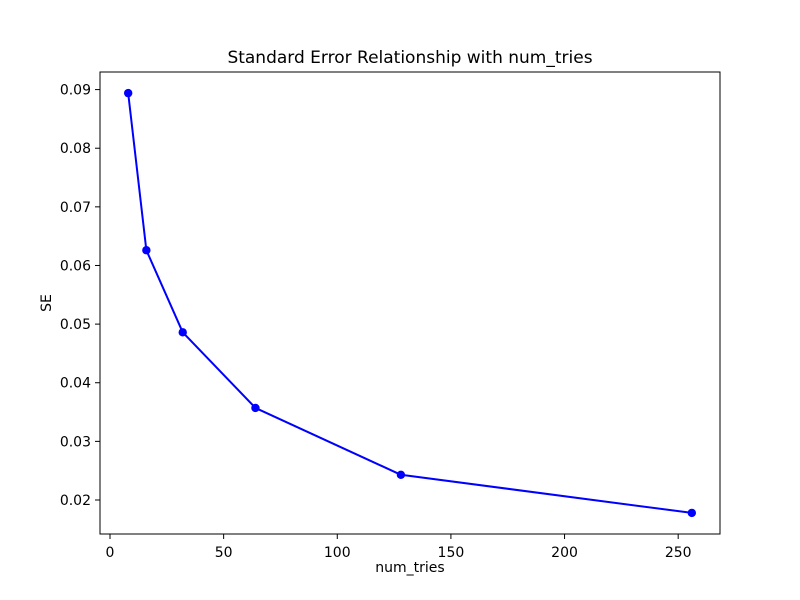  Describe the element at coordinates (75, 325) in the screenshot. I see `y-axis-tick-label: 0.05` at that location.